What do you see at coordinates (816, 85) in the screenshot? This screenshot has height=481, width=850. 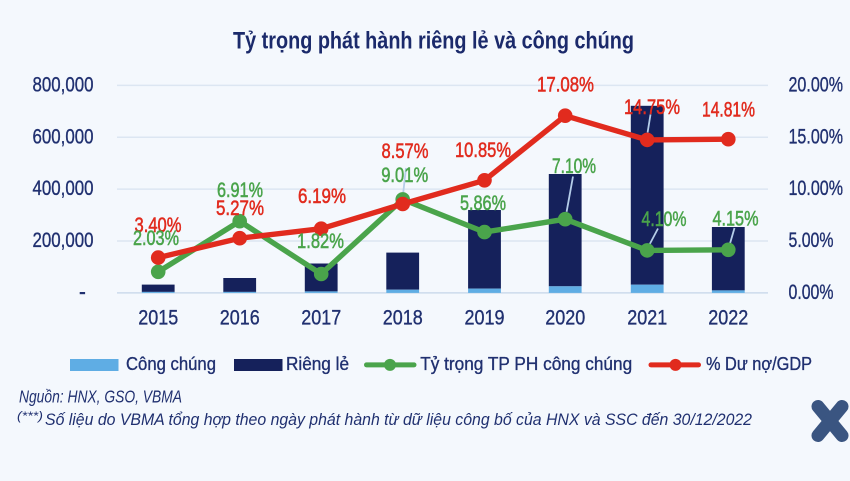 I see `svg-text: 20.00%` at bounding box center [816, 85].